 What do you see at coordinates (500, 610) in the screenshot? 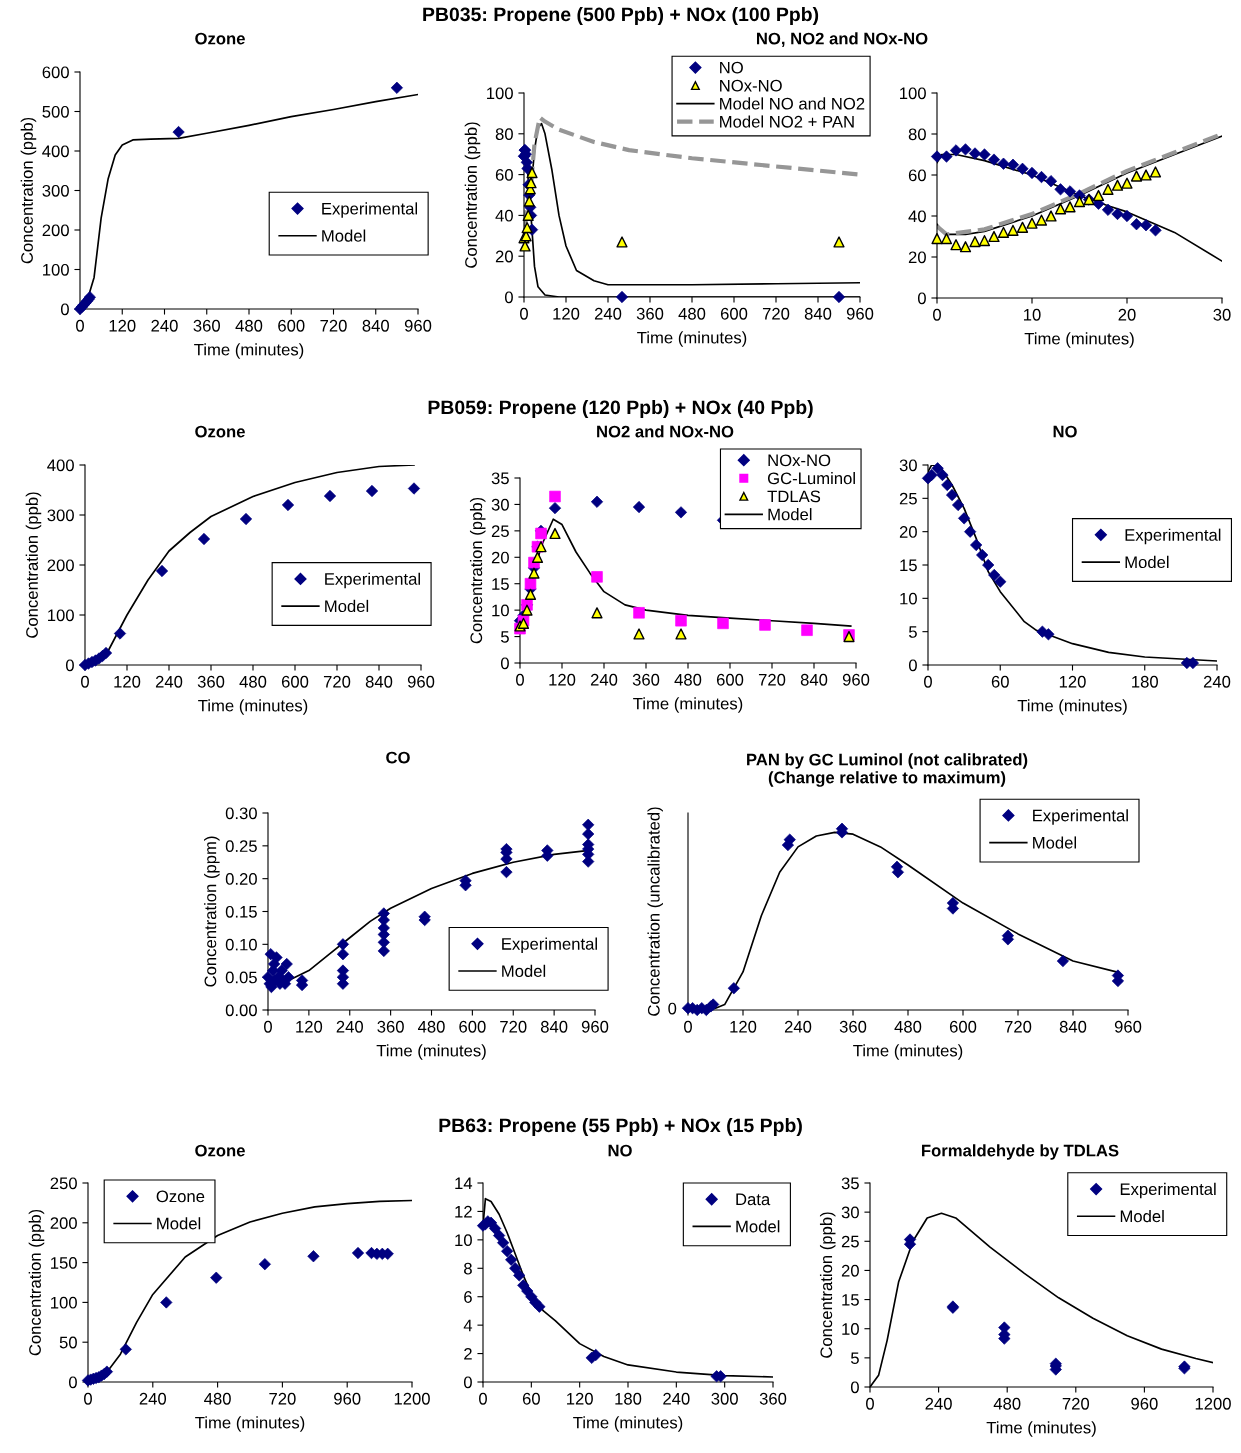
I see `y-tick-label: 10` at bounding box center [500, 610].